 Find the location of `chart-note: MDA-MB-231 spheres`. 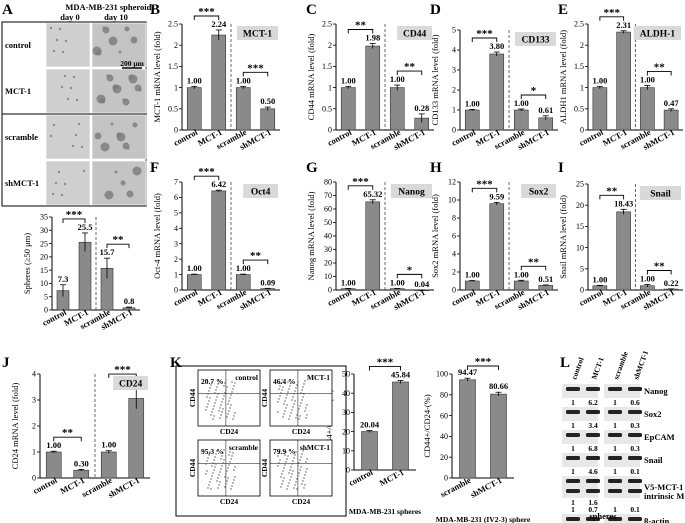

chart-note: MDA-MB-231 spheres is located at coordinates (385, 511).